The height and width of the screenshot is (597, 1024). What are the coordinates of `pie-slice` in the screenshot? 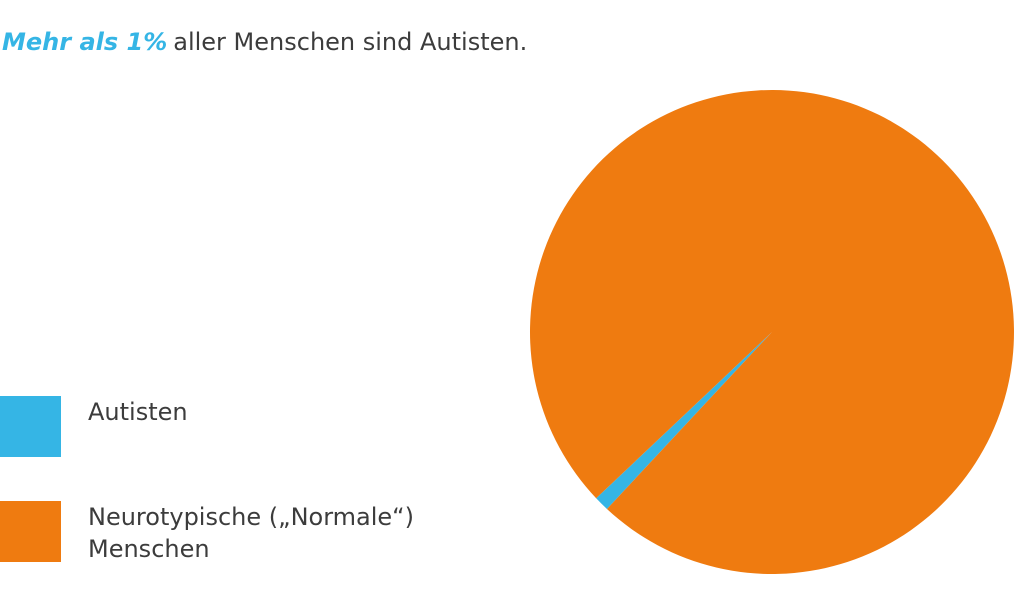 It's located at (684, 420).